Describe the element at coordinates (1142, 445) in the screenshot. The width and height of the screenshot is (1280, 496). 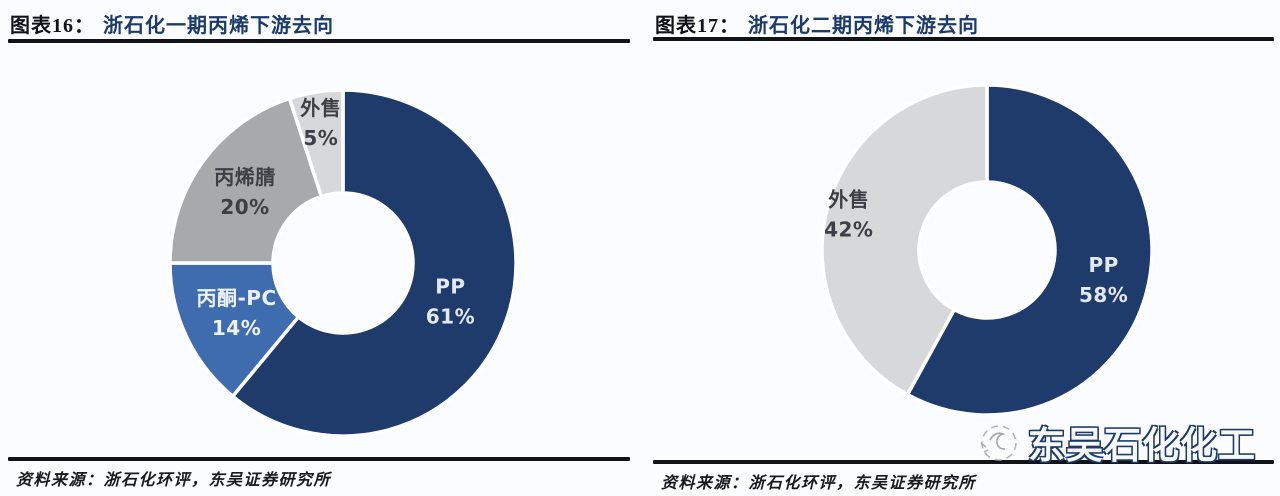
I see `watermark-text: 东吴石化化工` at that location.